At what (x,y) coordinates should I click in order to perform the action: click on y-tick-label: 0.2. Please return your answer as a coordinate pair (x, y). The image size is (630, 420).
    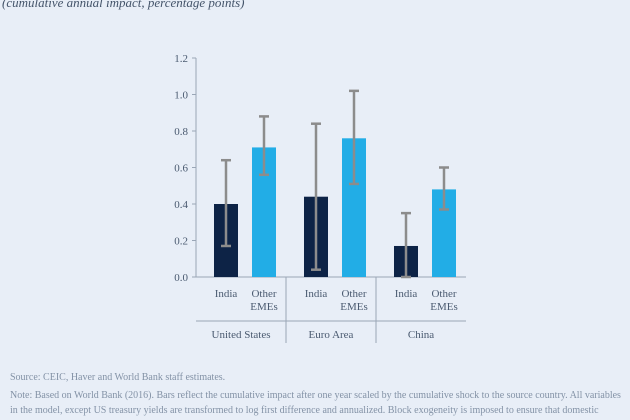
    Looking at the image, I should click on (181, 242).